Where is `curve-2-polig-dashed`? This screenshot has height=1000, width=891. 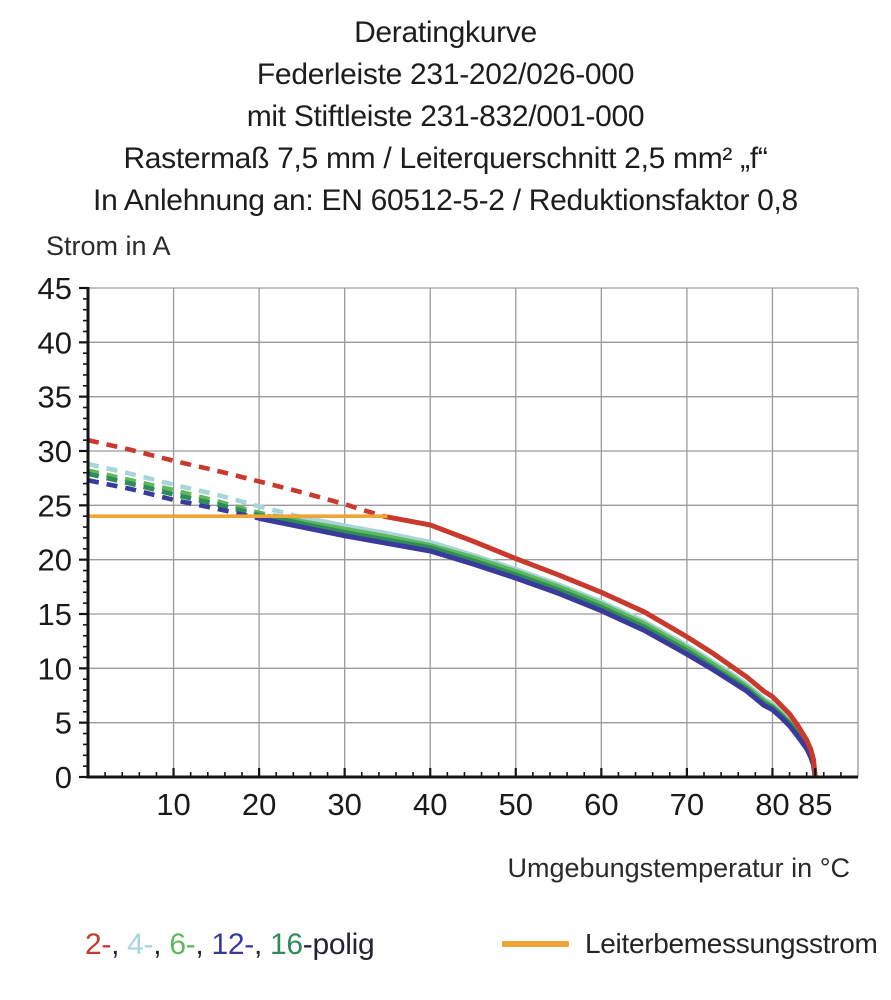 curve-2-polig-dashed is located at coordinates (235, 478).